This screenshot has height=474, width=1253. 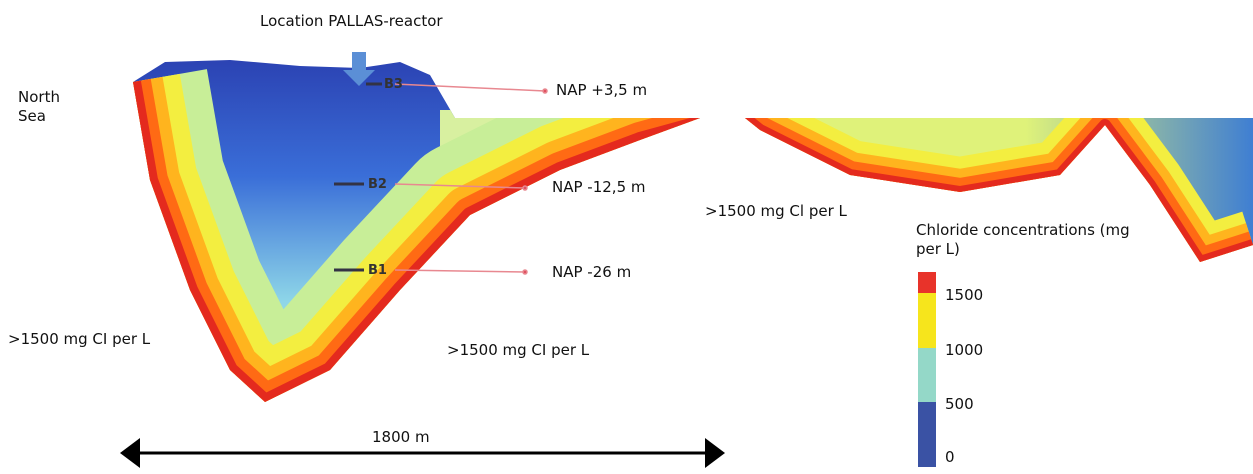 What do you see at coordinates (599, 187) in the screenshot?
I see `level-label: NAP -12,5 m` at bounding box center [599, 187].